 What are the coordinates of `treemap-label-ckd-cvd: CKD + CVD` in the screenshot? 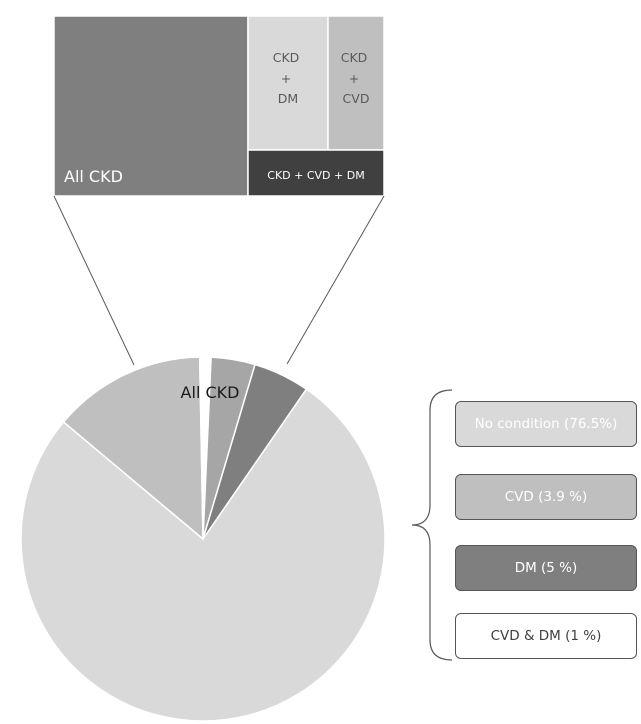 It's located at (356, 78).